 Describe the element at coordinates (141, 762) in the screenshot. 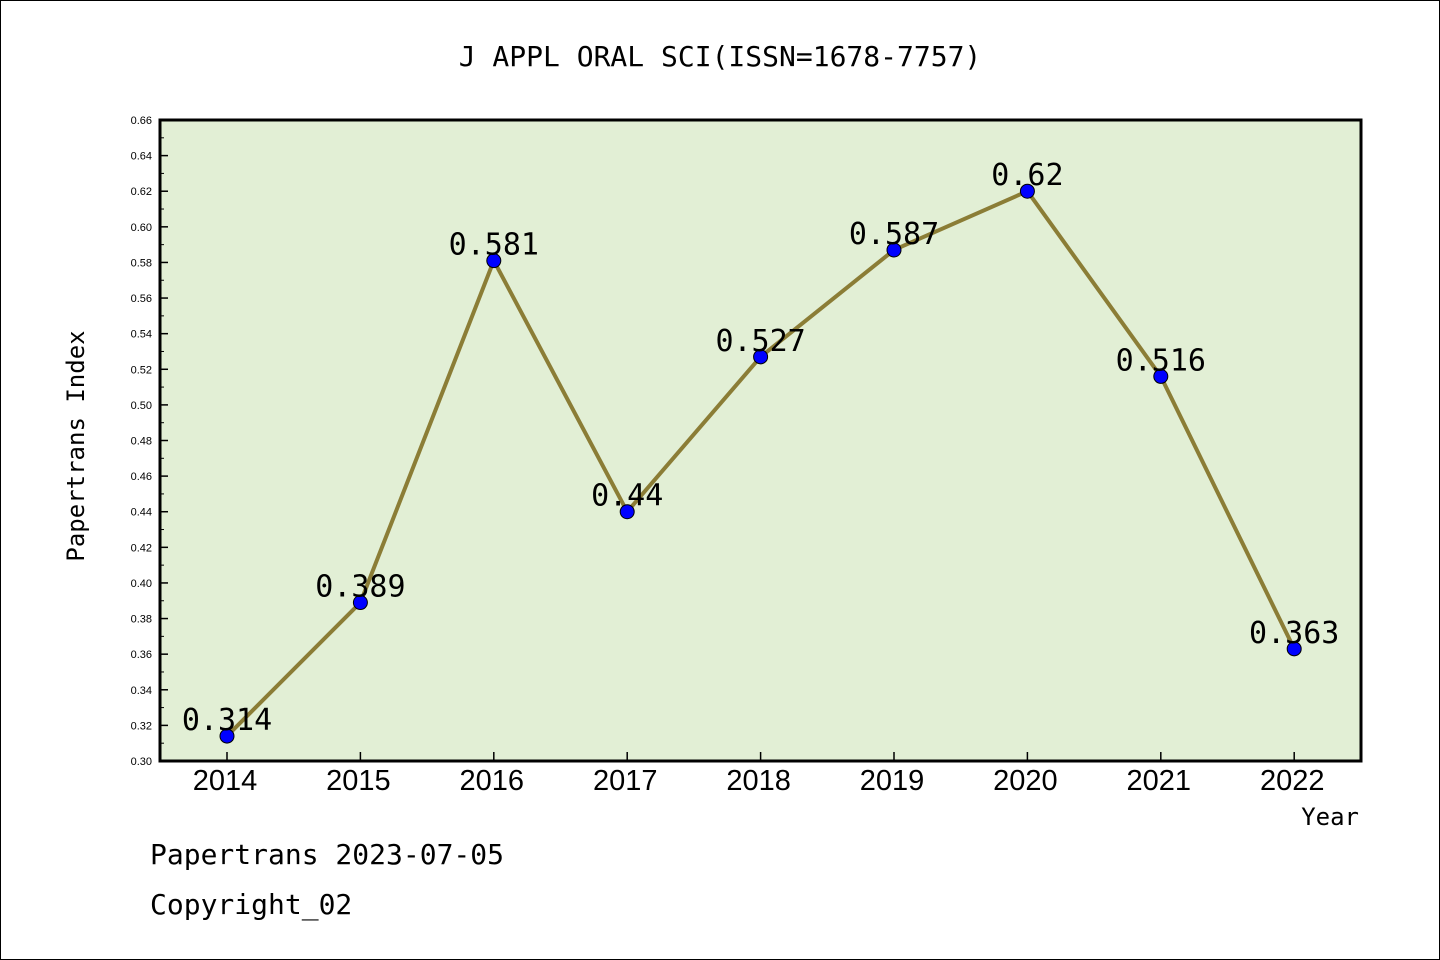

I see `y-tick-label: 0.30` at that location.